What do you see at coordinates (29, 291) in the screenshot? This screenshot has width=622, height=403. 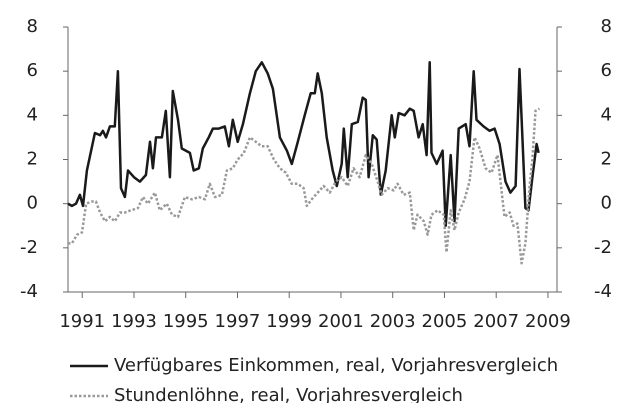 I see `y-tick-label: -4` at bounding box center [29, 291].